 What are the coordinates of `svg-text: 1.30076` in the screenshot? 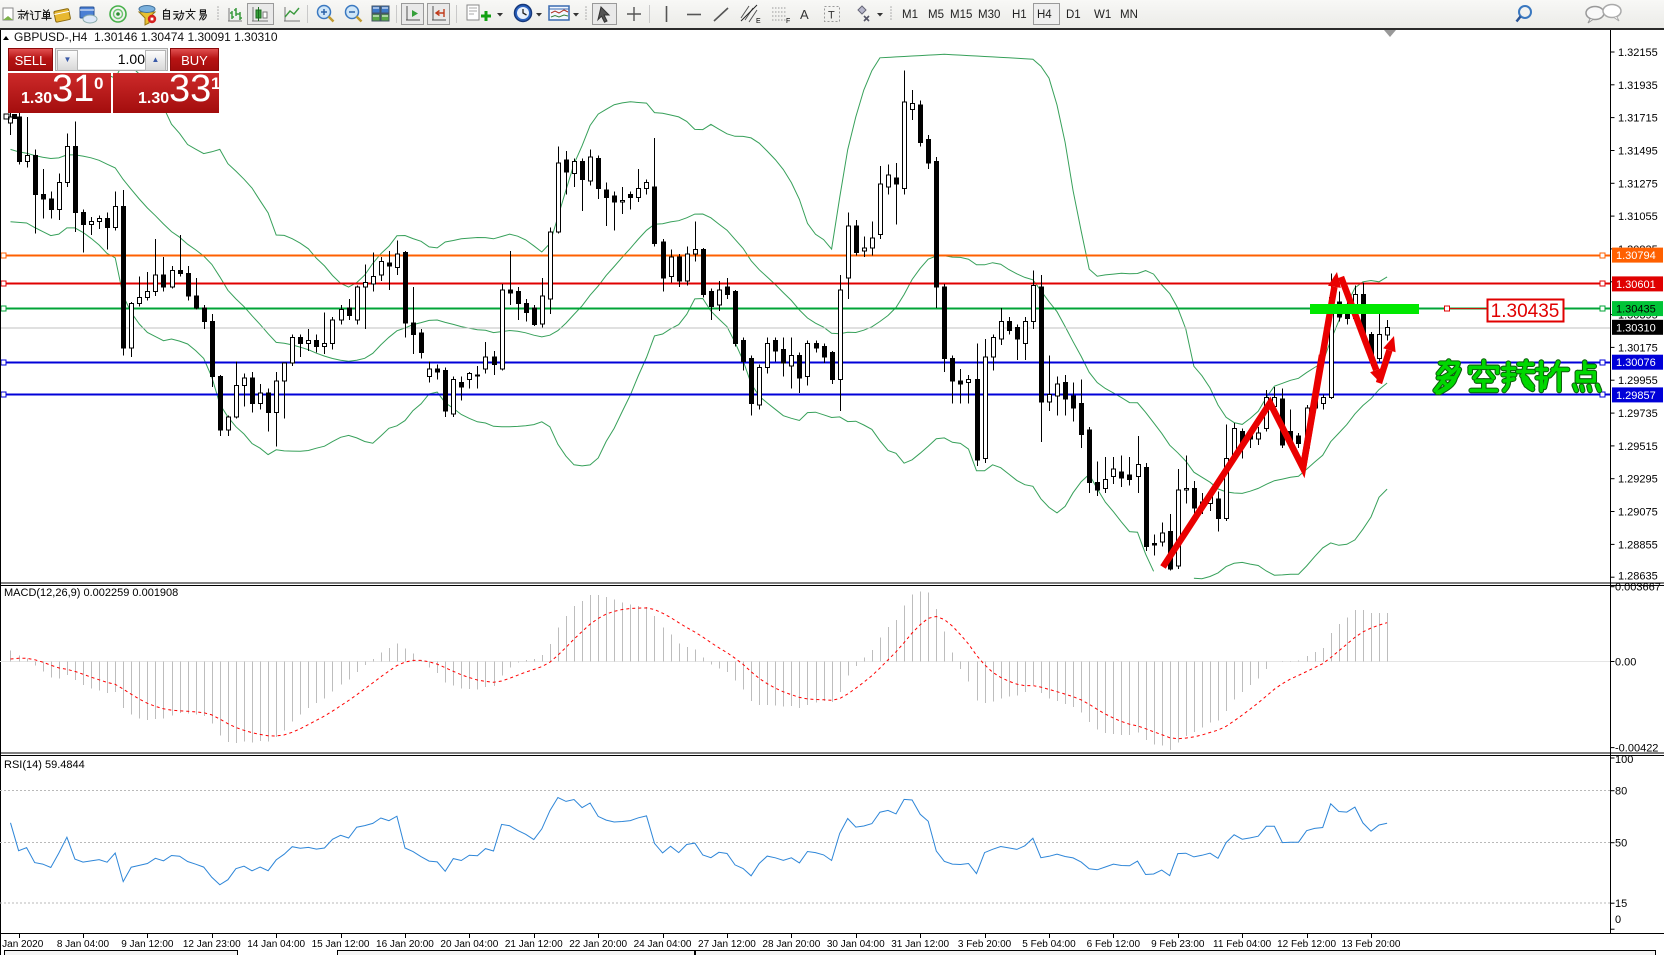 It's located at (1636, 363).